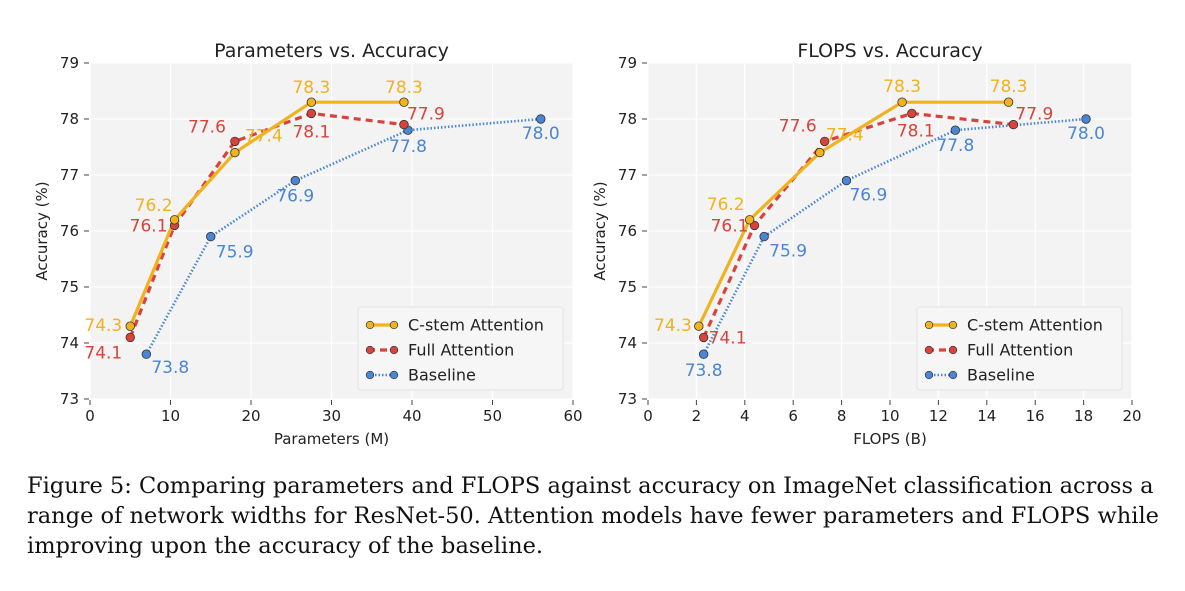 The height and width of the screenshot is (591, 1185). I want to click on series-line-full, so click(266, 224).